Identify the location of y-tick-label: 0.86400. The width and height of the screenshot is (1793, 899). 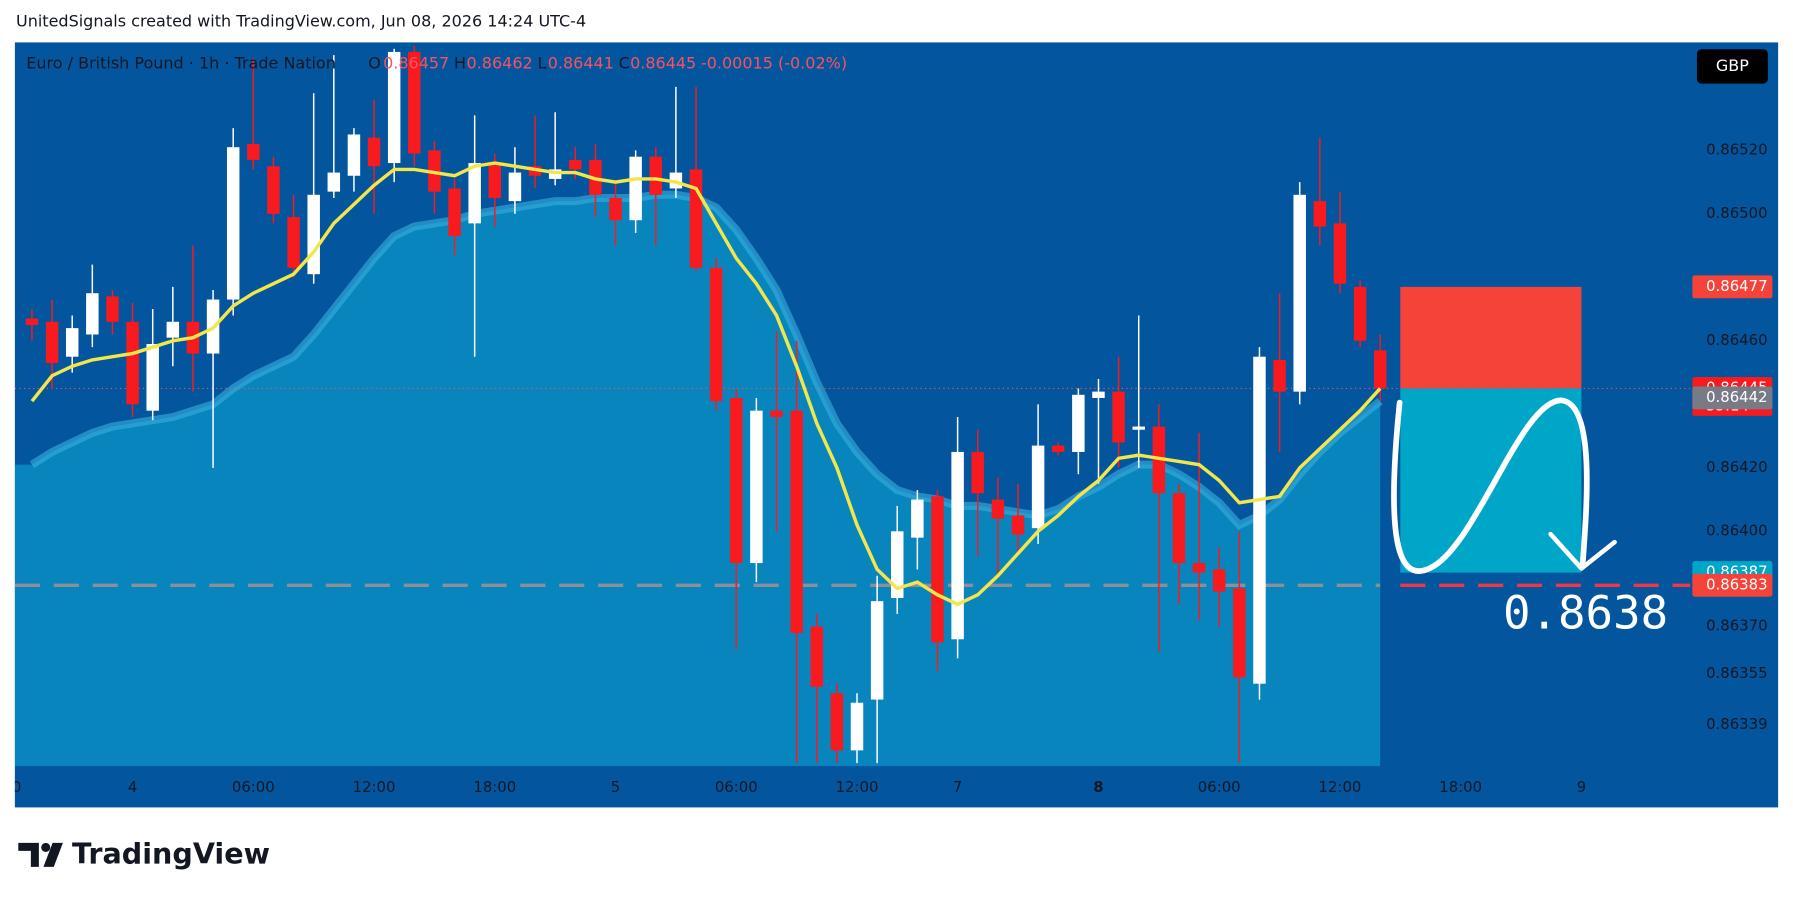
(1736, 530).